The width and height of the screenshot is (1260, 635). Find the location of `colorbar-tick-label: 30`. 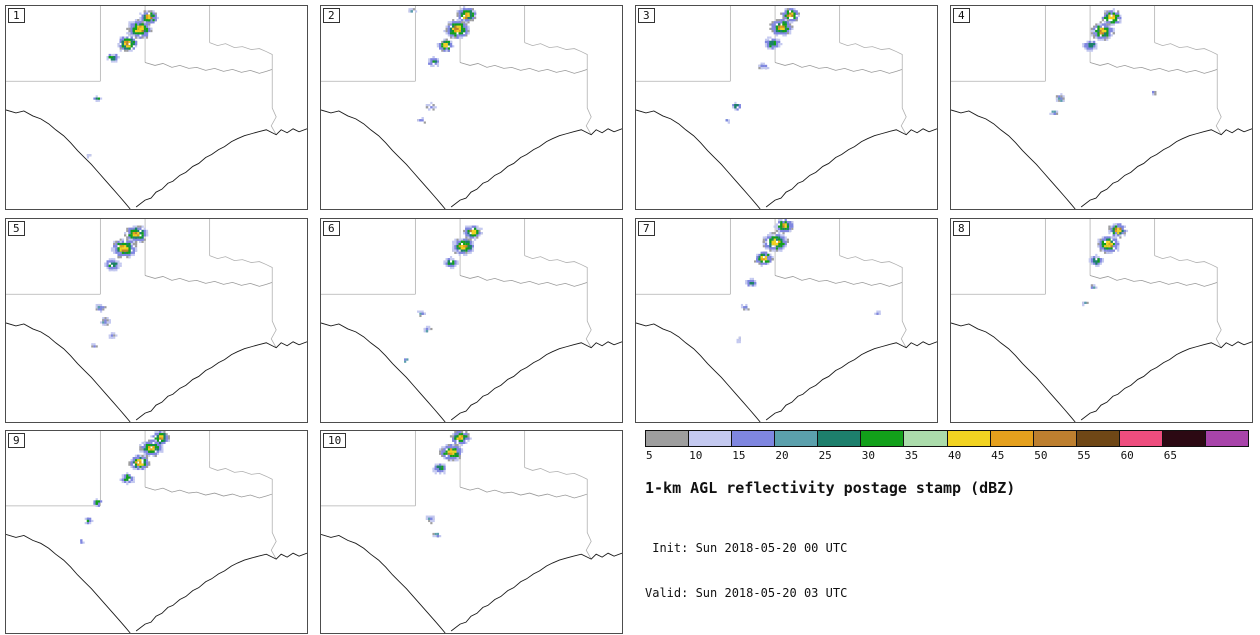

colorbar-tick-label: 30 is located at coordinates (868, 455).